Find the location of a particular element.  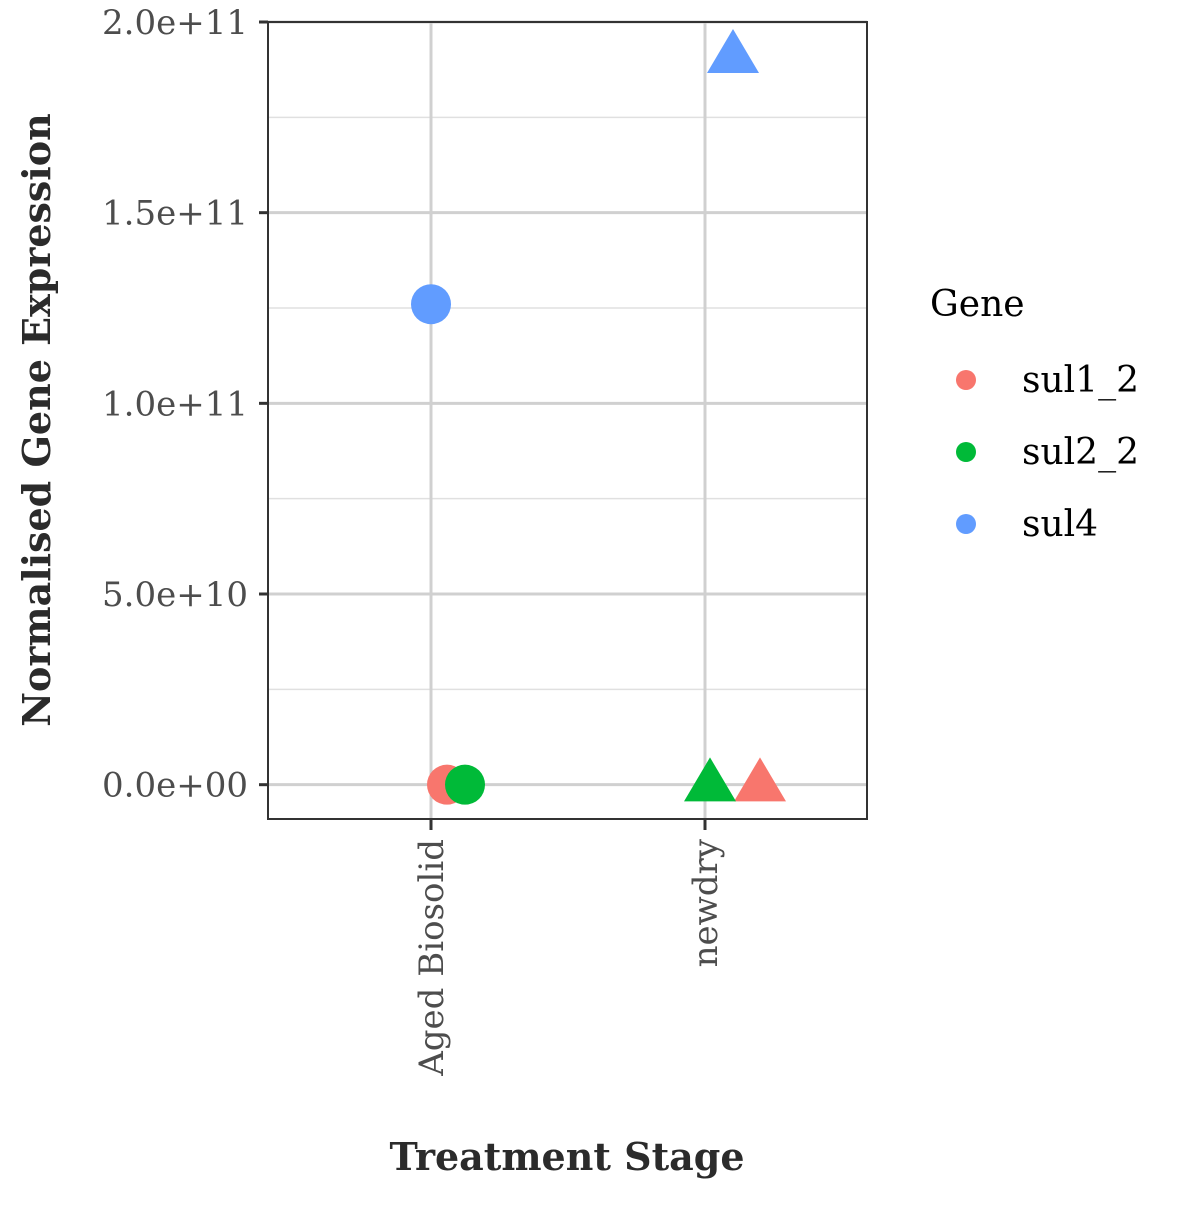

legend-label-sul2_2: sul2_2 is located at coordinates (1080, 452).